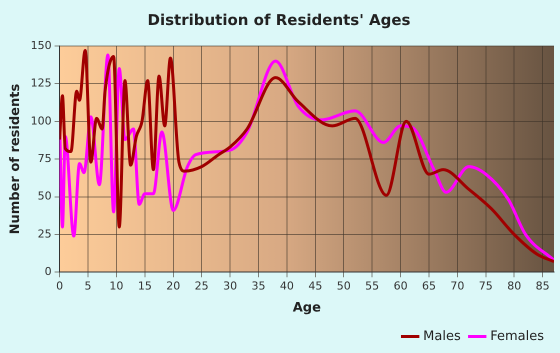  Describe the element at coordinates (16, 159) in the screenshot. I see `y-axis-title: Number of residents` at that location.